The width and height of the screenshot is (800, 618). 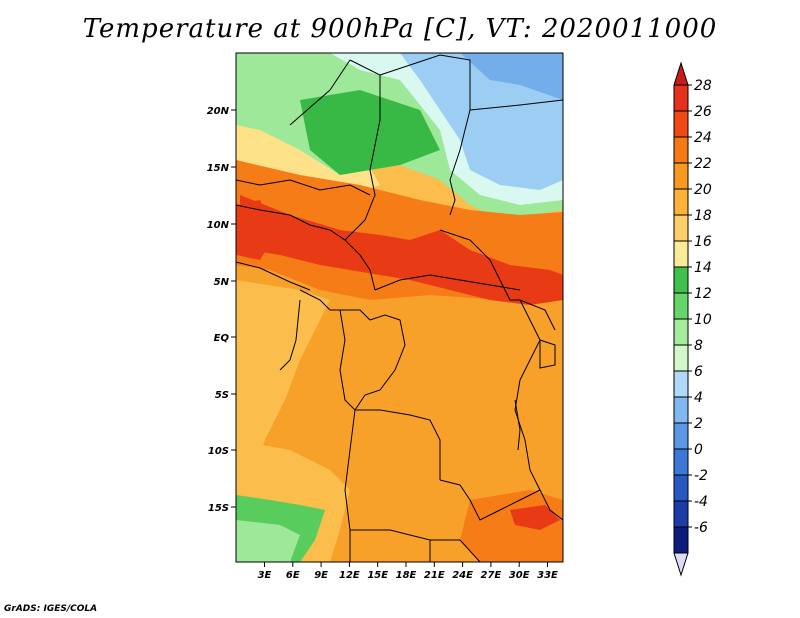 I want to click on colorbar-label: 2, so click(x=698, y=424).